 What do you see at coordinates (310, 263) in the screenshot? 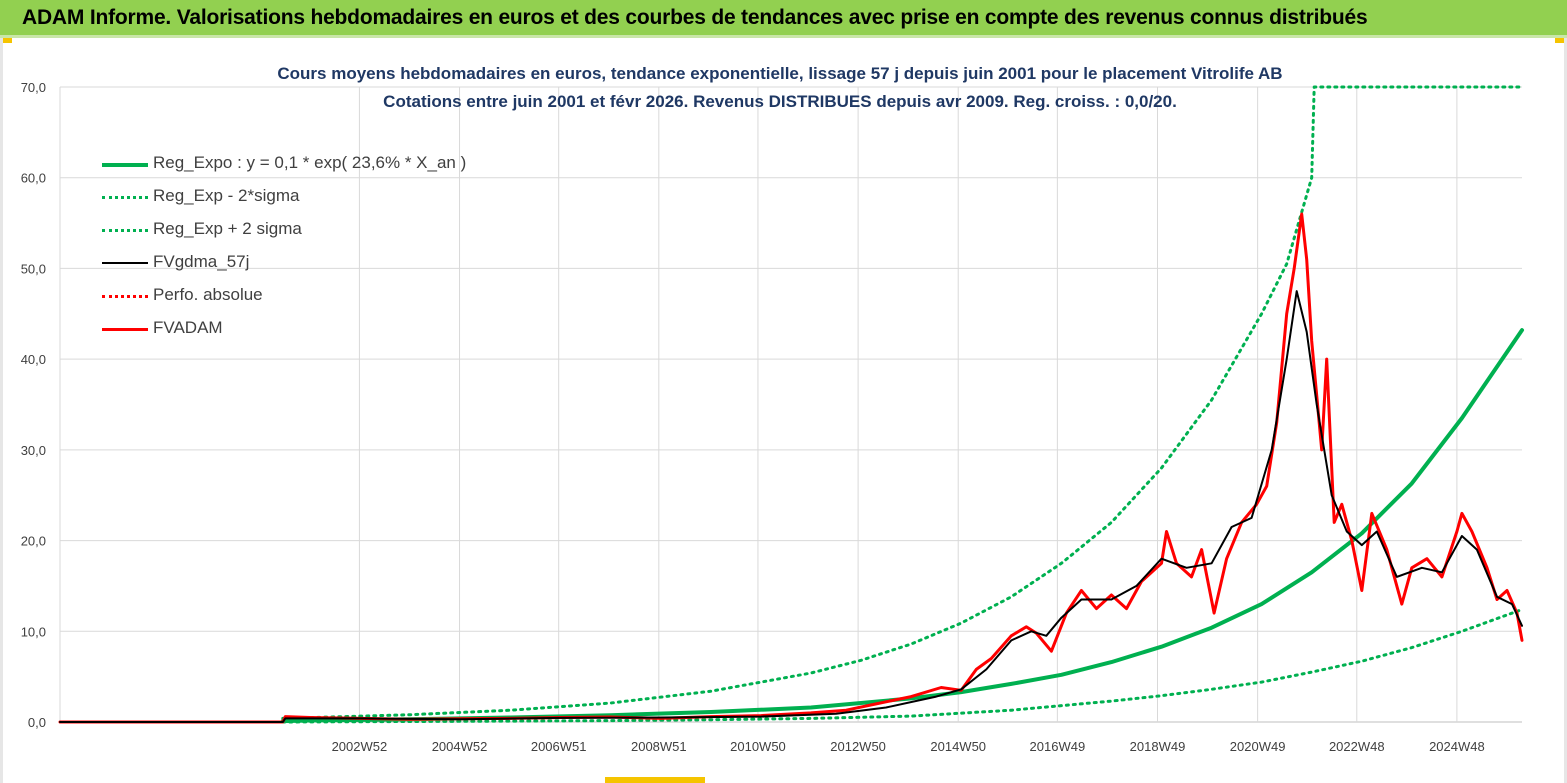
I see `legend-entry: FVgdma_57j` at bounding box center [310, 263].